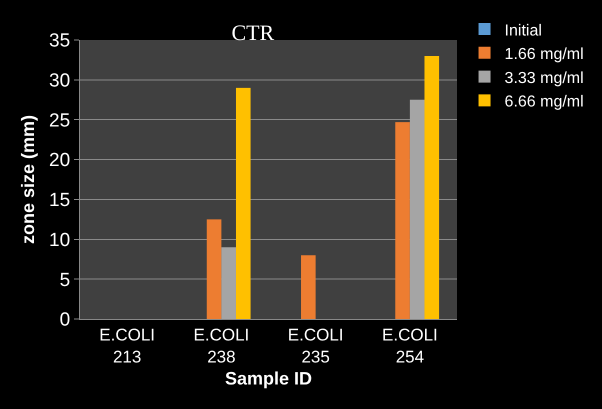 Image resolution: width=602 pixels, height=409 pixels. I want to click on y-tick-label: 25, so click(59, 121).